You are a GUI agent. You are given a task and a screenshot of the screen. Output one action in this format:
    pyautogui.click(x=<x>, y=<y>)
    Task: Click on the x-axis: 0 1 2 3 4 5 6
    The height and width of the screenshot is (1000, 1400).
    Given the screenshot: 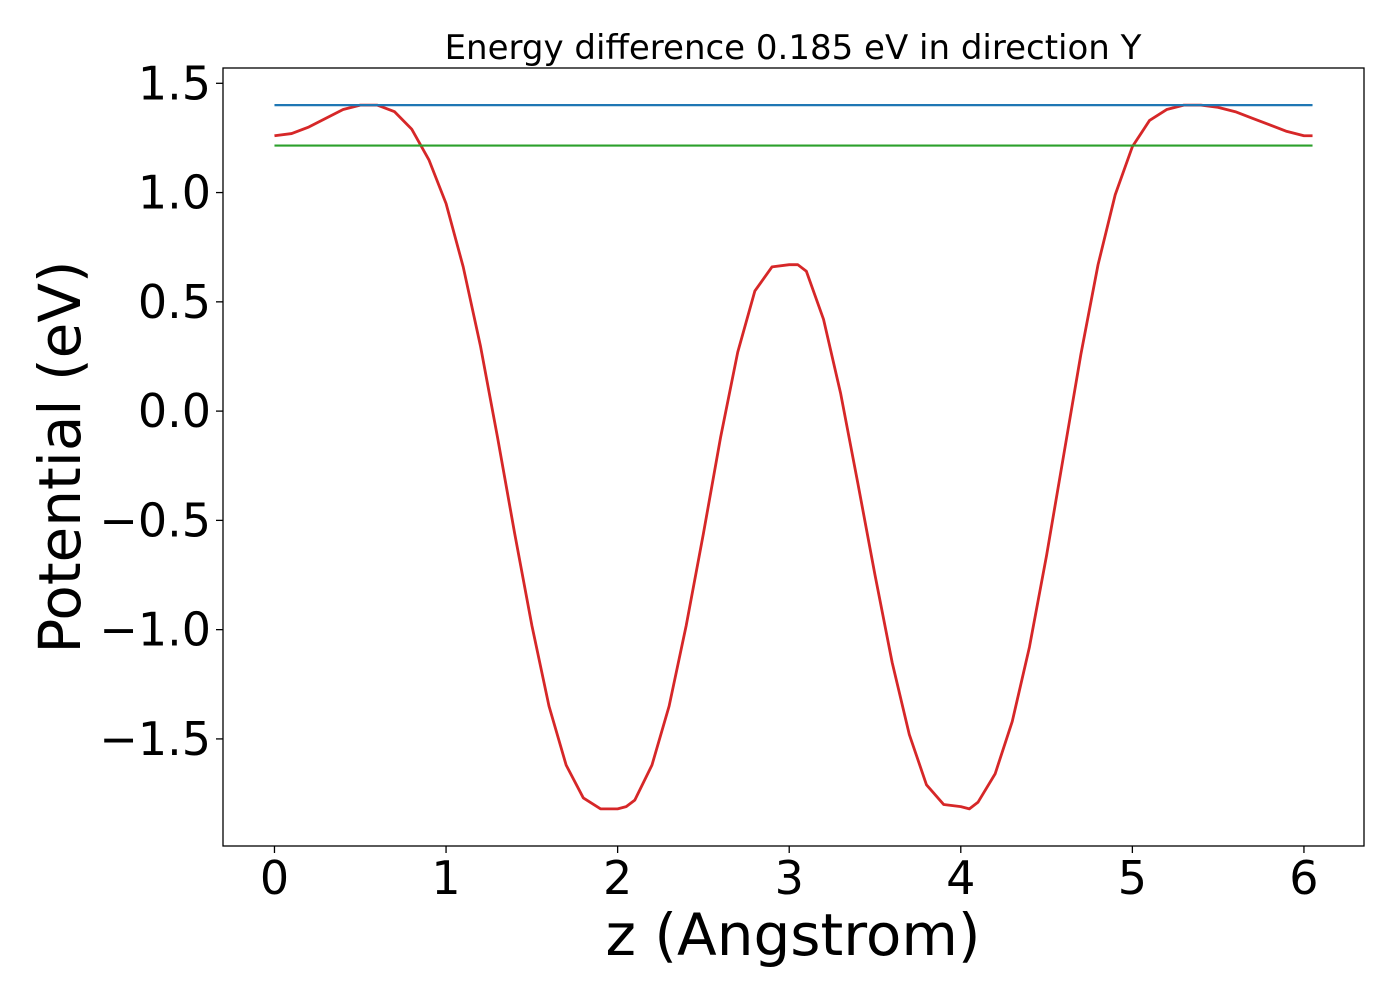 What is the action you would take?
    pyautogui.click(x=789, y=875)
    